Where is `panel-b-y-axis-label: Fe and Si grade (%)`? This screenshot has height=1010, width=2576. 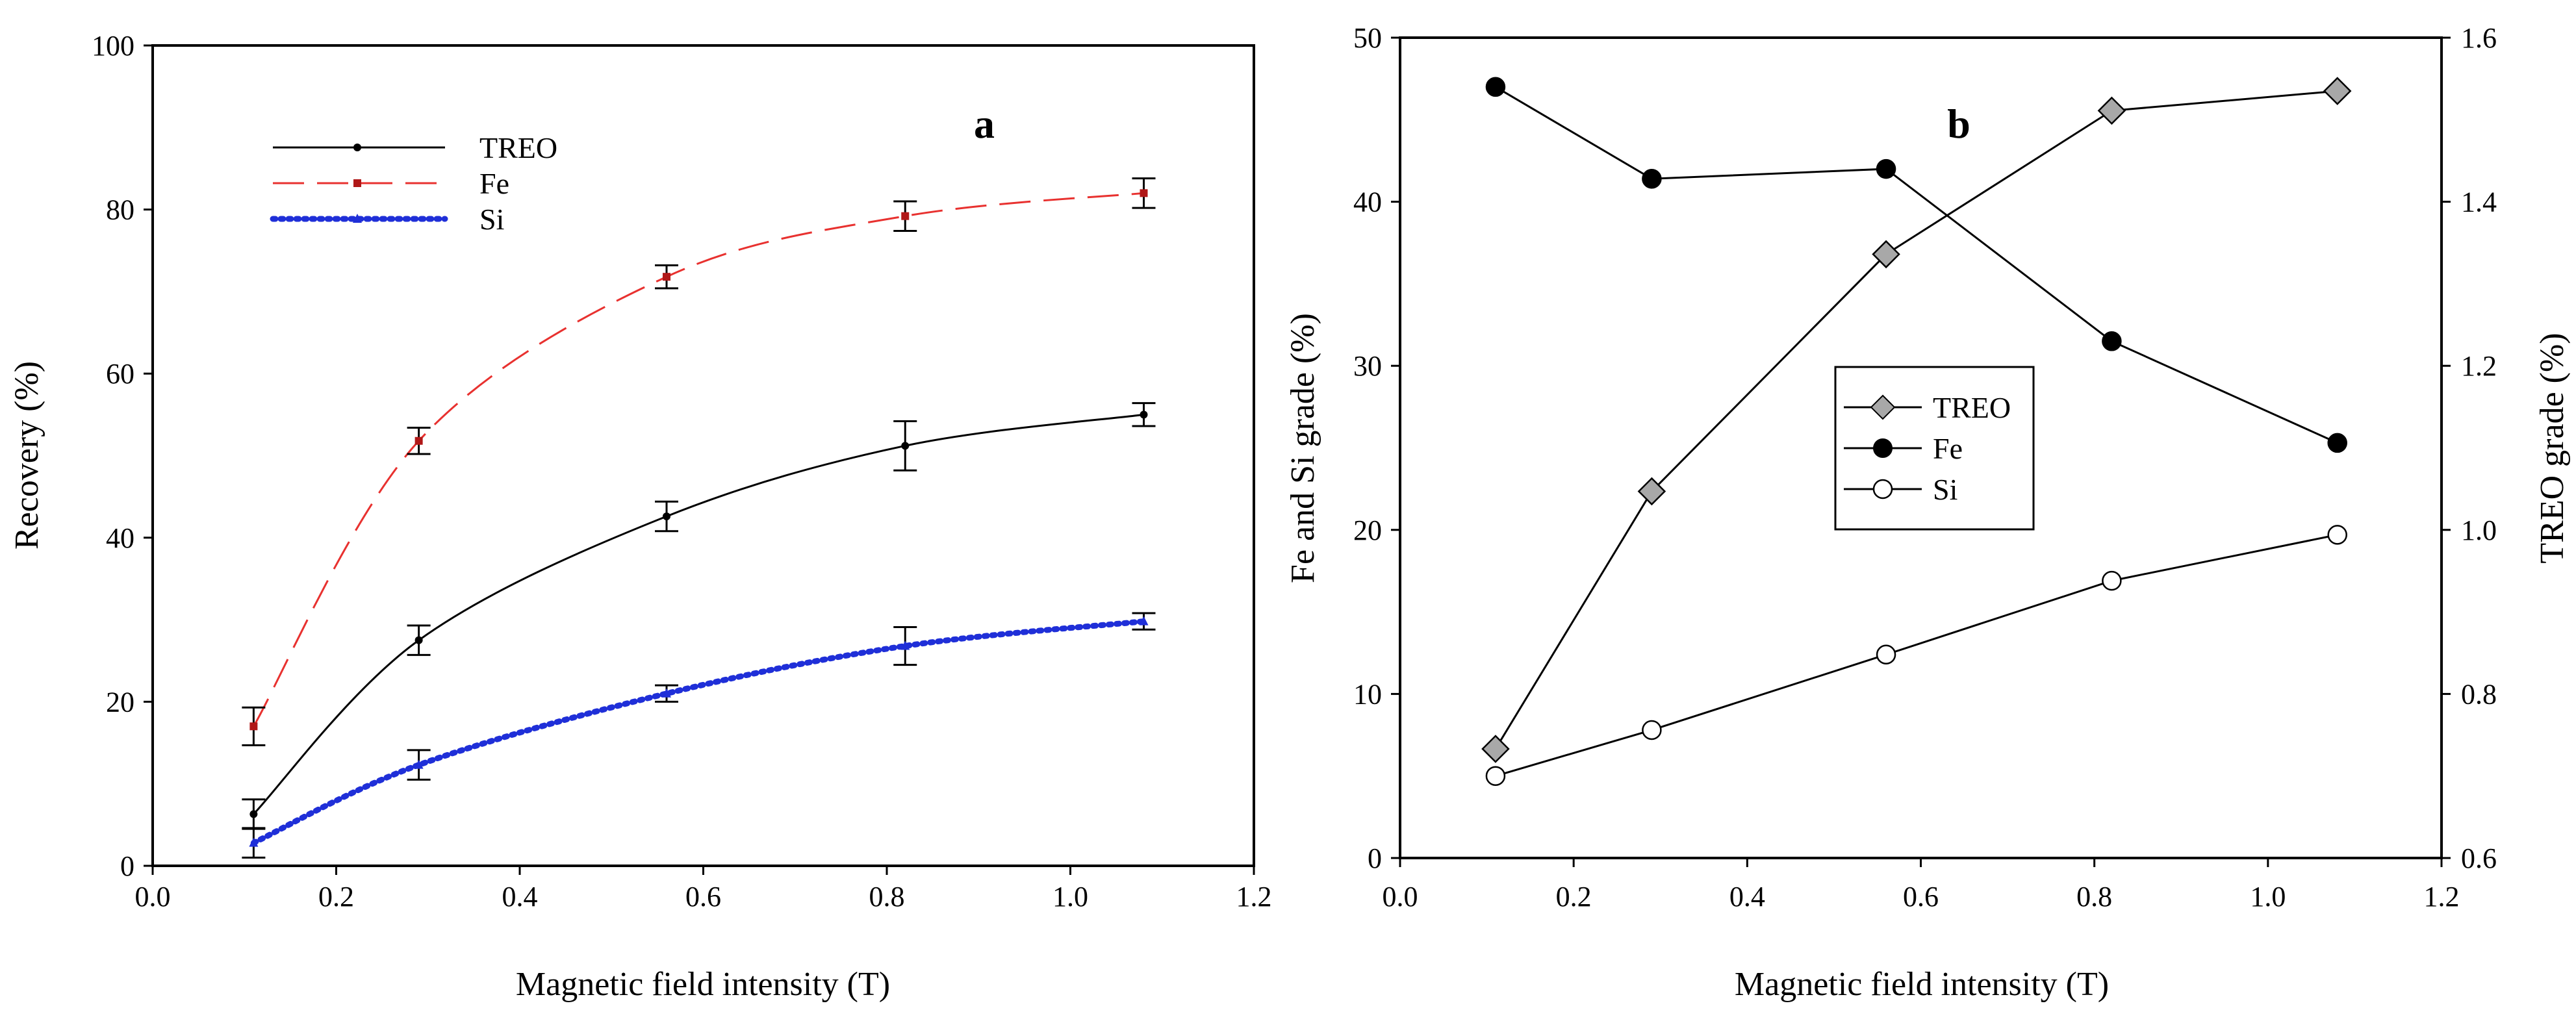
panel-b-y-axis-label: Fe and Si grade (%) is located at coordinates (1302, 448).